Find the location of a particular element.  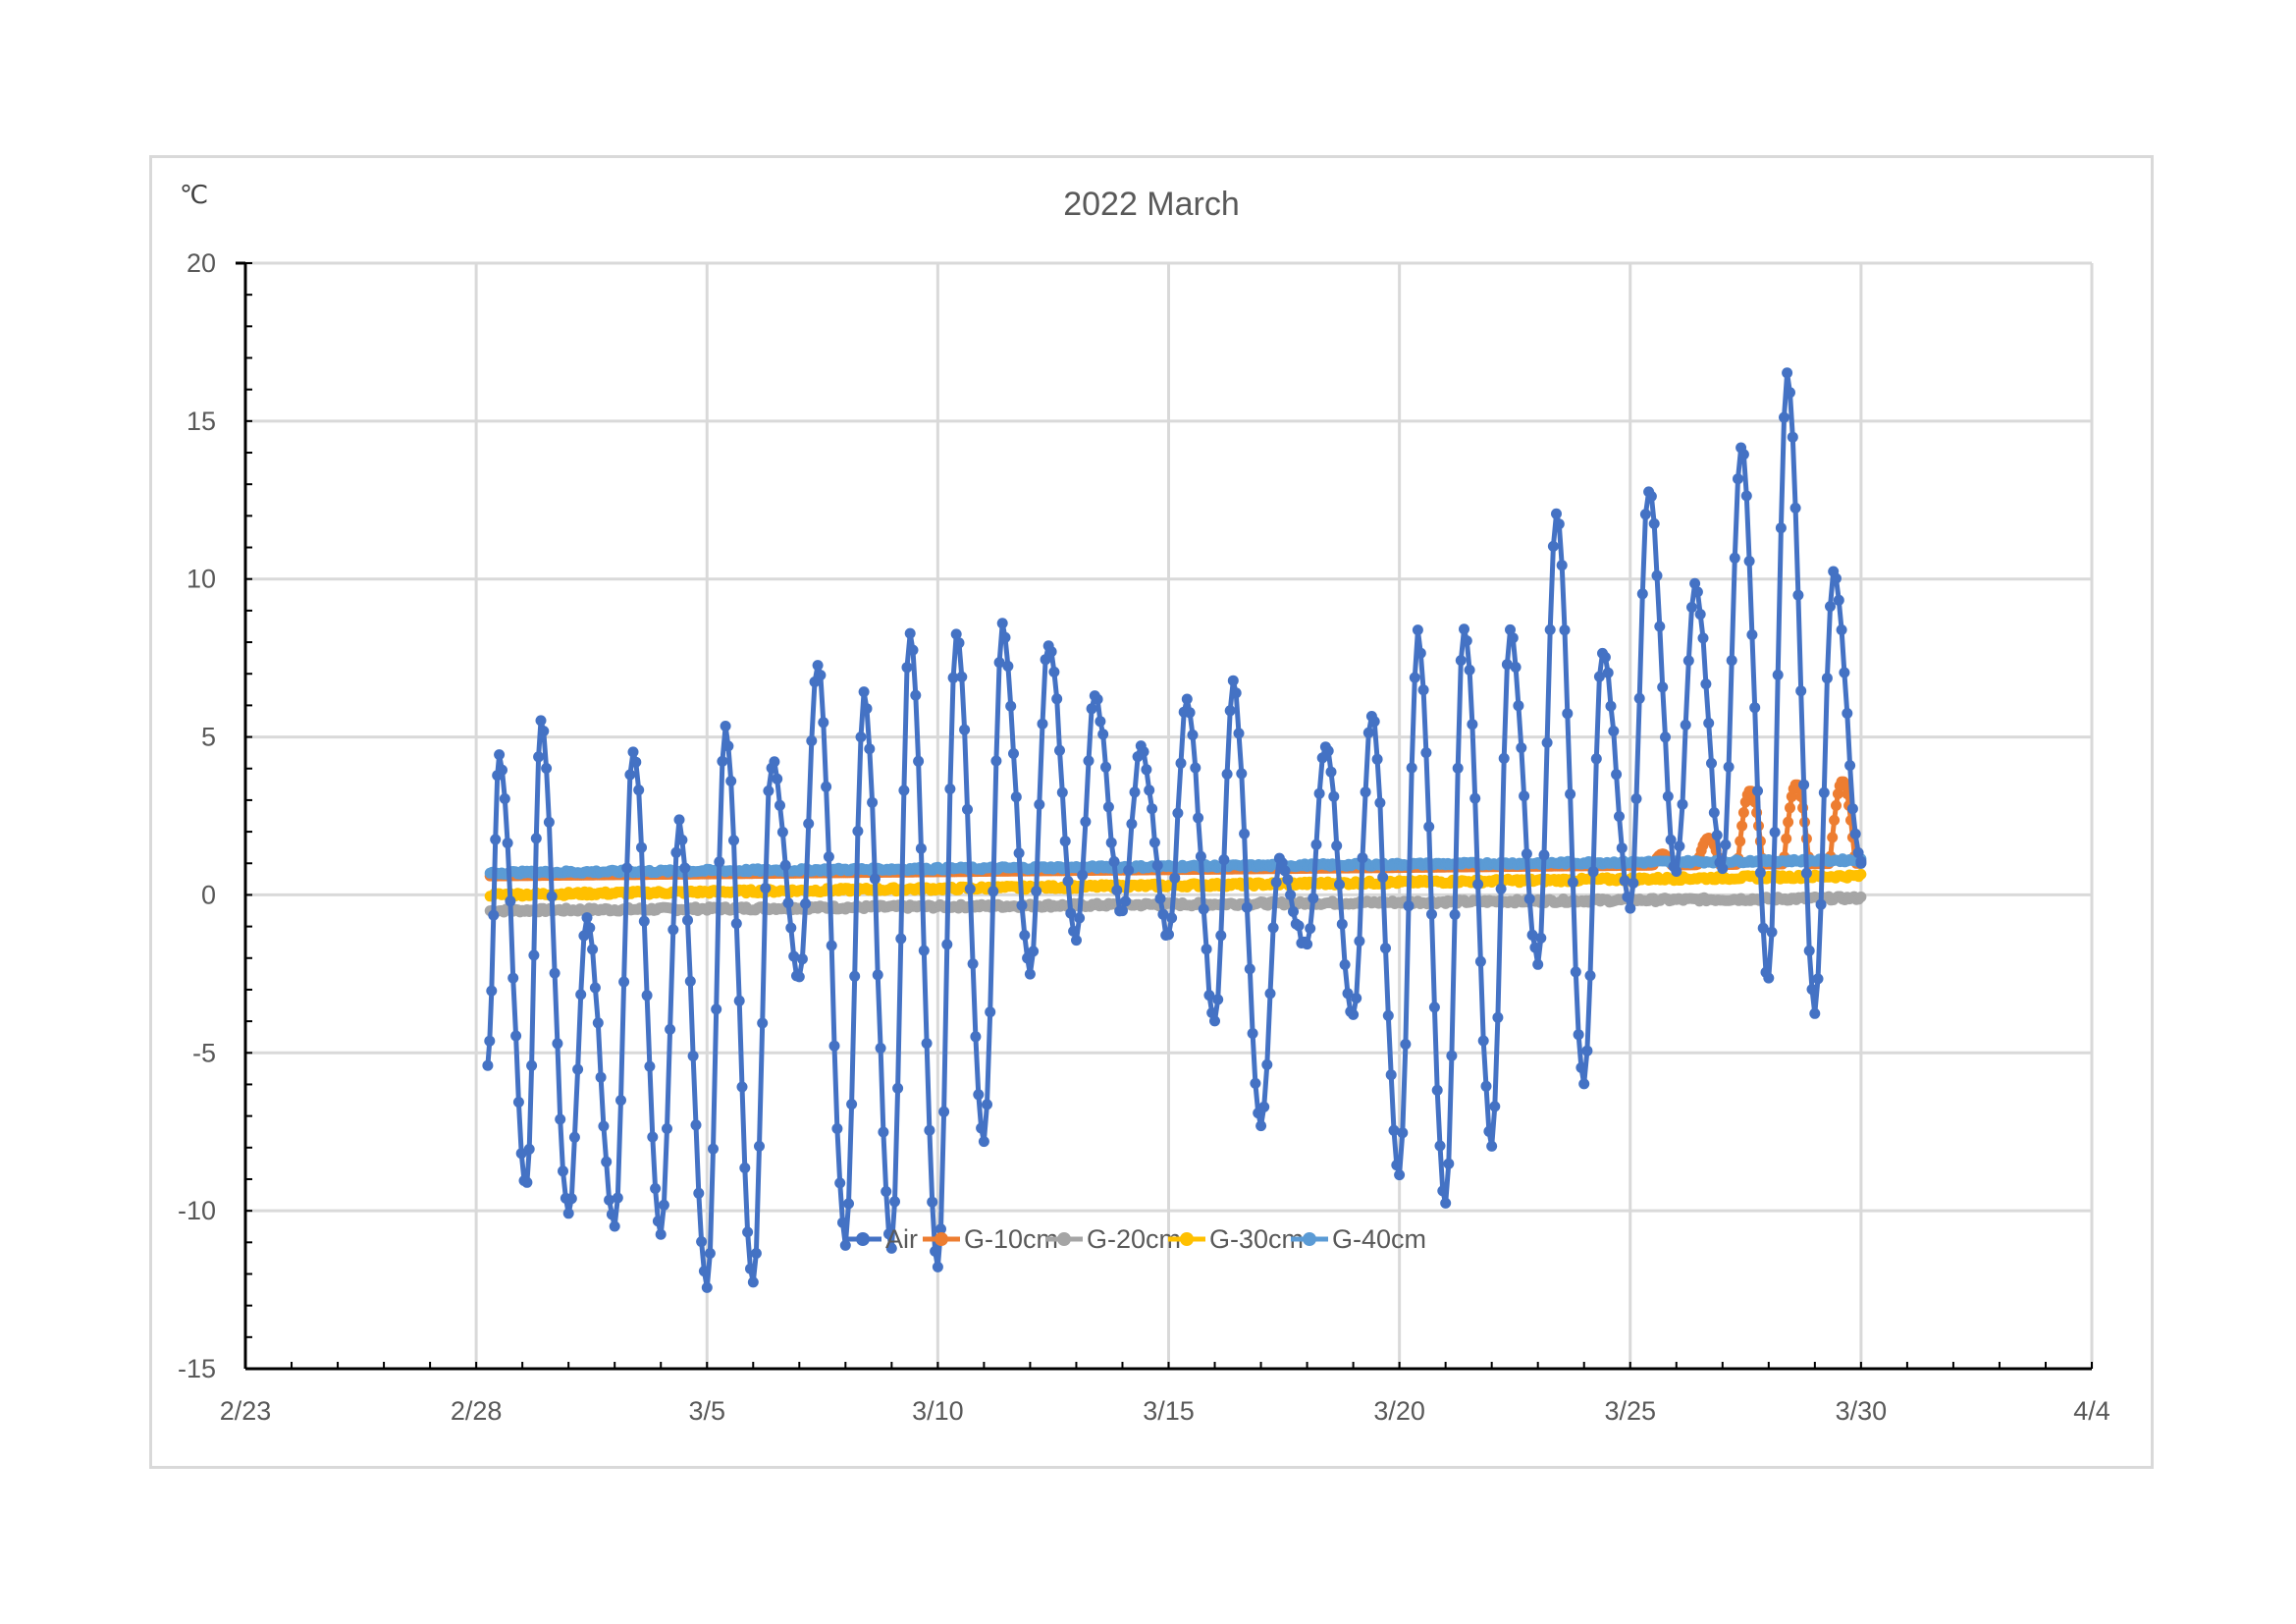

legend-label: G-10cm is located at coordinates (1011, 1239).